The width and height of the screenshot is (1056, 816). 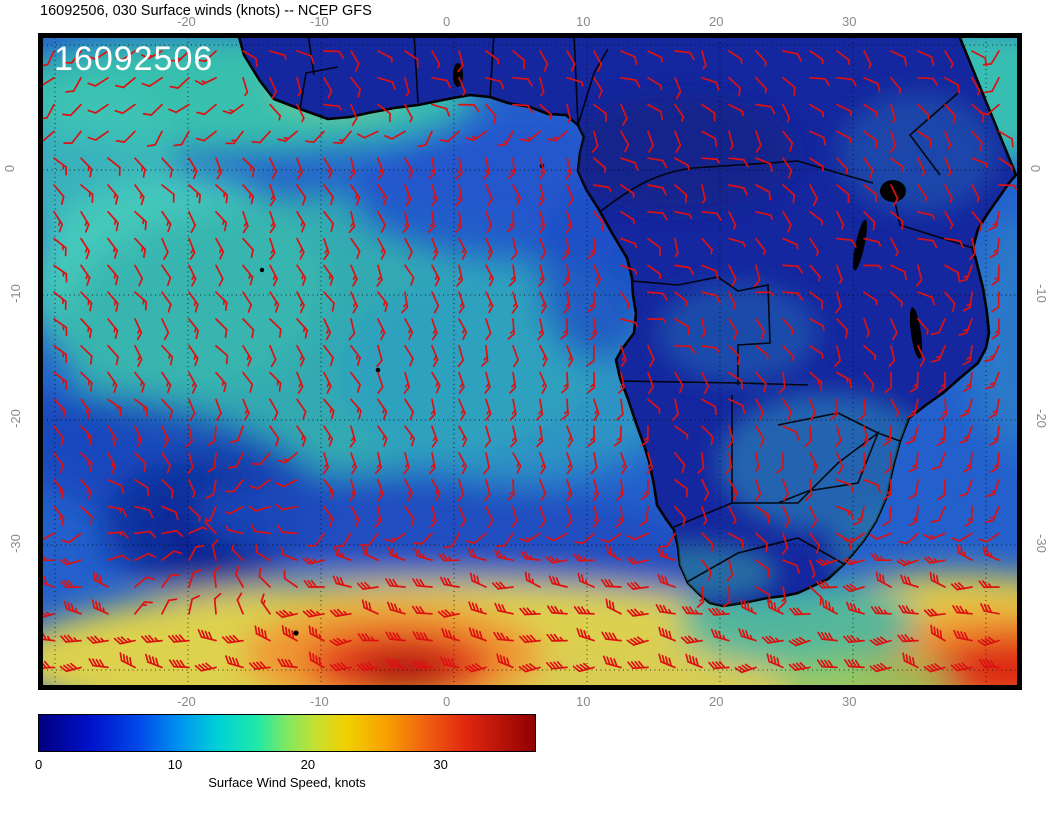 I want to click on timestamp-overlay: 16092506, so click(x=134, y=59).